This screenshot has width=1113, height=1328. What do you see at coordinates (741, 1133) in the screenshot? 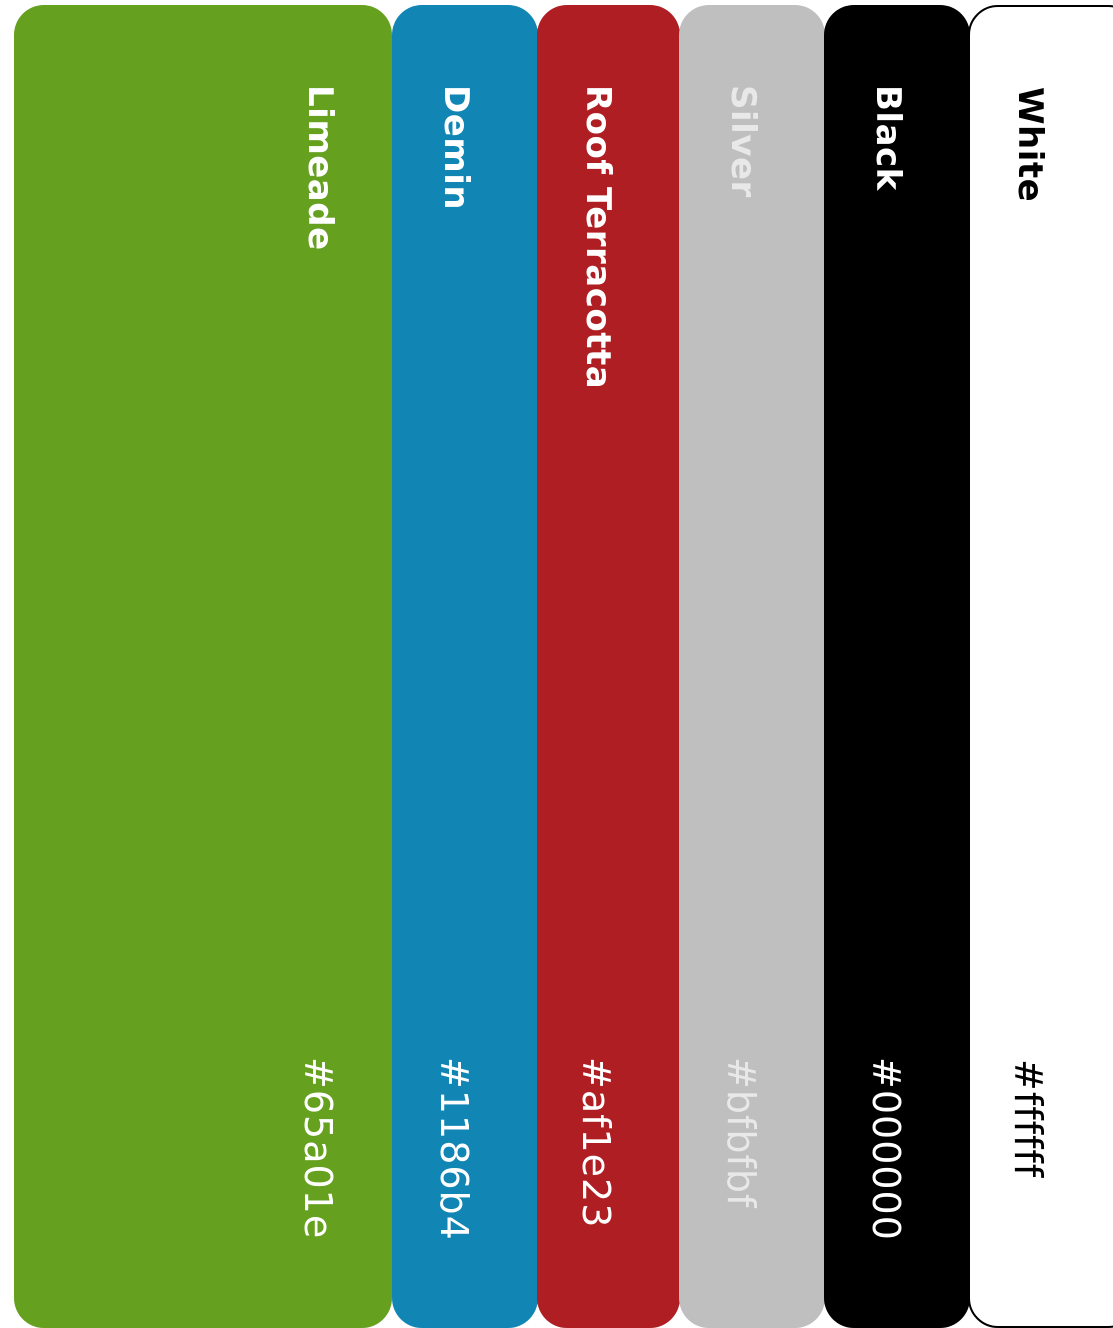
I see `swatch-hex-code: #bfbfbf` at bounding box center [741, 1133].